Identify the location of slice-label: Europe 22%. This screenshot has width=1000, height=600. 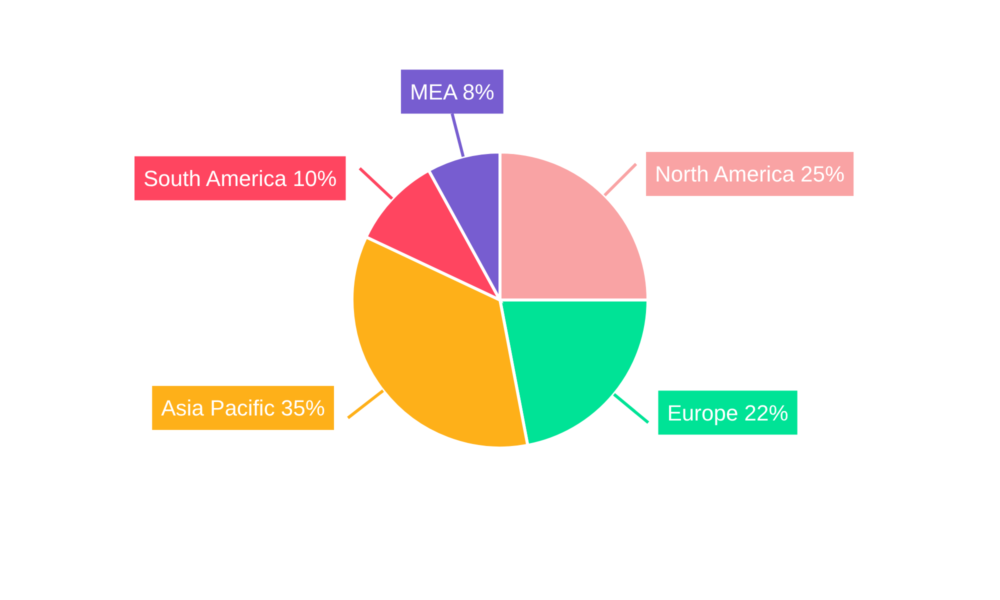
(727, 413).